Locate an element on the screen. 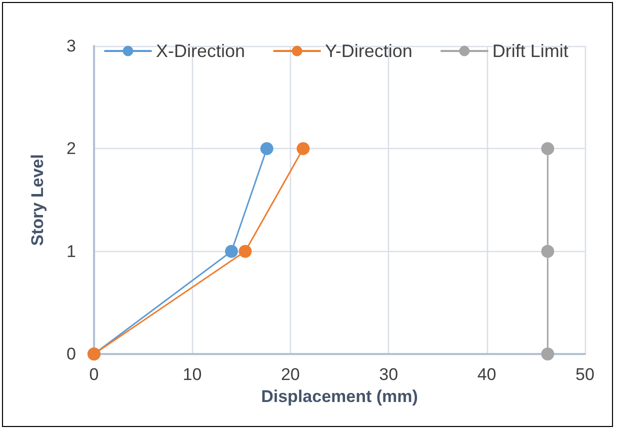 The width and height of the screenshot is (619, 433). legend-label: Drift Limit is located at coordinates (530, 51).